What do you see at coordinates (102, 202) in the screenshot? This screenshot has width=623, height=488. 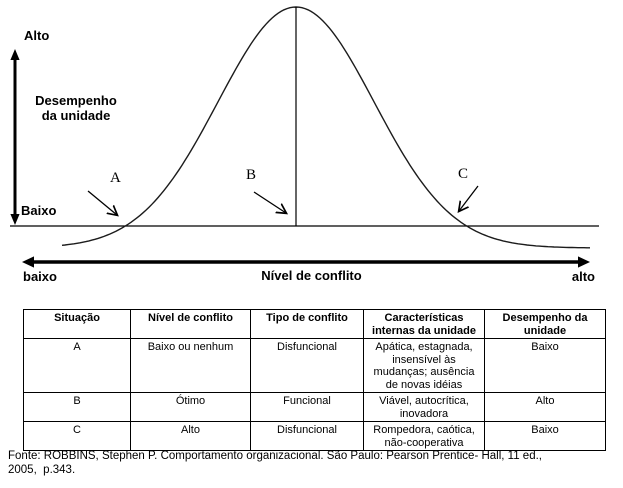 I see `point-a-arrow` at bounding box center [102, 202].